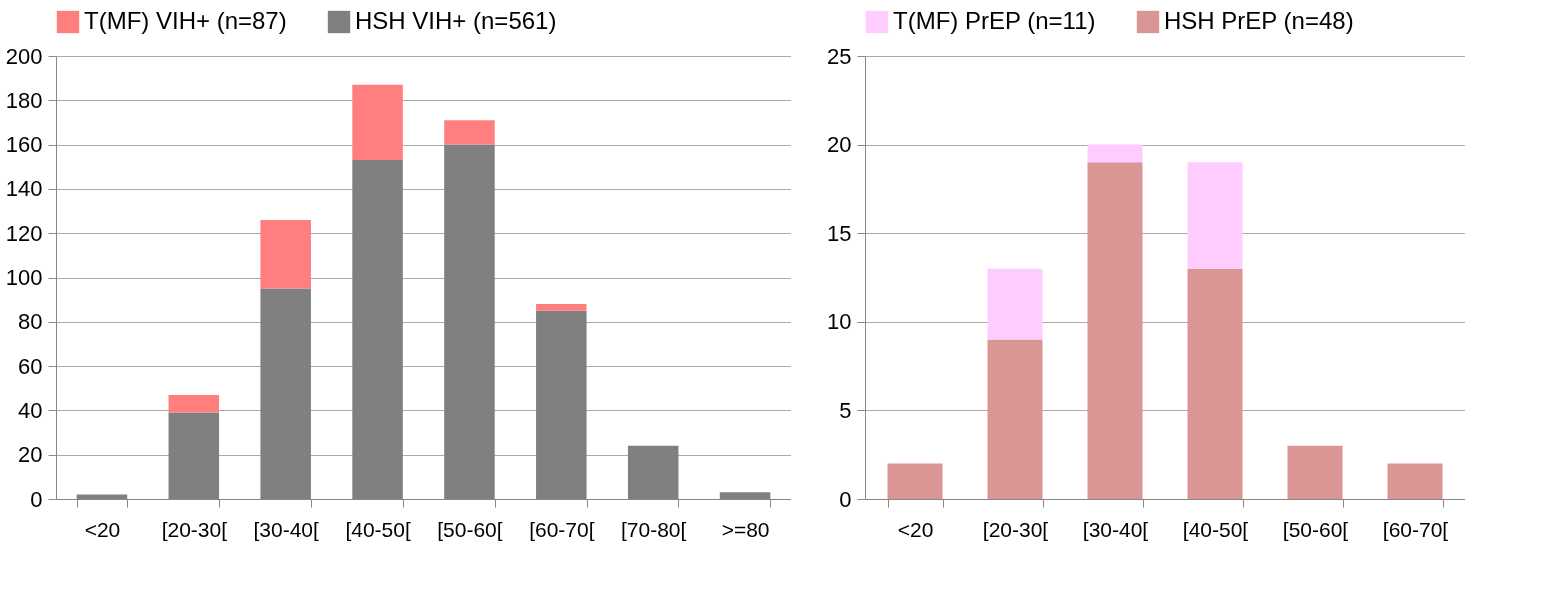  I want to click on y-tick-label: 5, so click(845, 410).